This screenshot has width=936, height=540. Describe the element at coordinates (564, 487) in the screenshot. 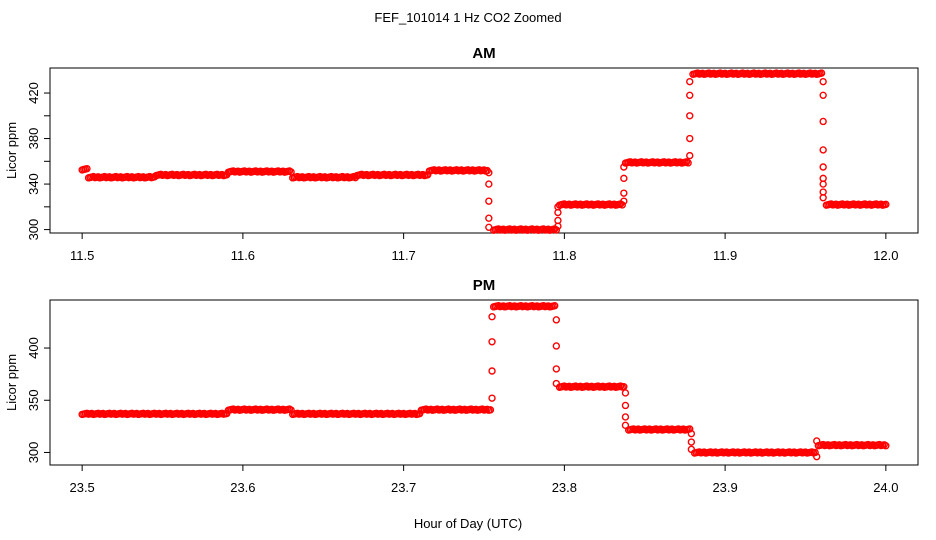

I see `x-tick-label: 23.8` at that location.